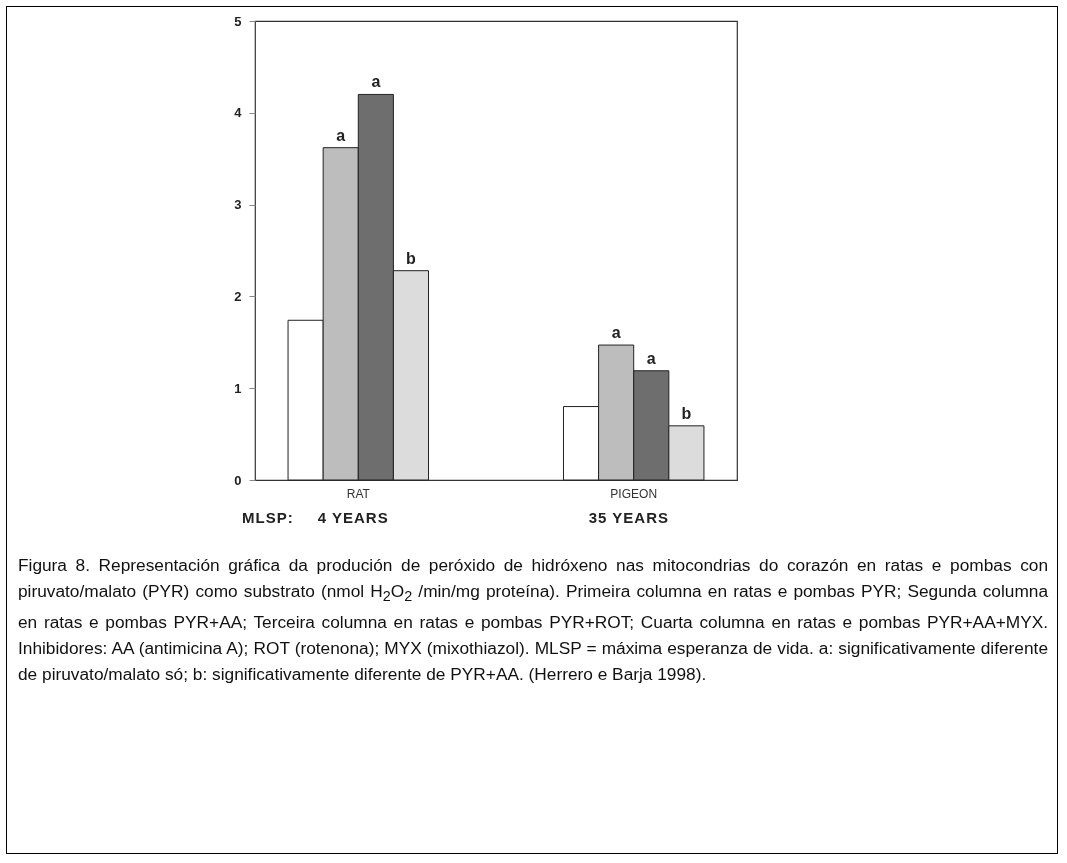 The height and width of the screenshot is (863, 1067). What do you see at coordinates (533, 620) in the screenshot?
I see `text: Figura 8. Representación gráfica da produción de peróxido de hidróxeno nas mitocondrias do corazón en ratas e pombas con piruvato/malato (PYR) como substrato (nmol H$_{2}$O$_{2}$ /min/mg proteína). Primeira columna en ratas e pombas PYR; Segunda columna en ratas e pombas PYR+AA; Terceira columna en ratas e pombas PYR+ROT; Cuarta columna en ratas e pombas PYR+AA+MYX. Inhibidores: AA (antimicina A); ROT (rotenona); MYX (mixothiazol). MLSP = máxima esperanza de vida. a: significativamente diferente de piruvato/malato só; b: significativamente diferente de PYR+AA. (Herrero e Barja 1998).` at bounding box center [533, 620].